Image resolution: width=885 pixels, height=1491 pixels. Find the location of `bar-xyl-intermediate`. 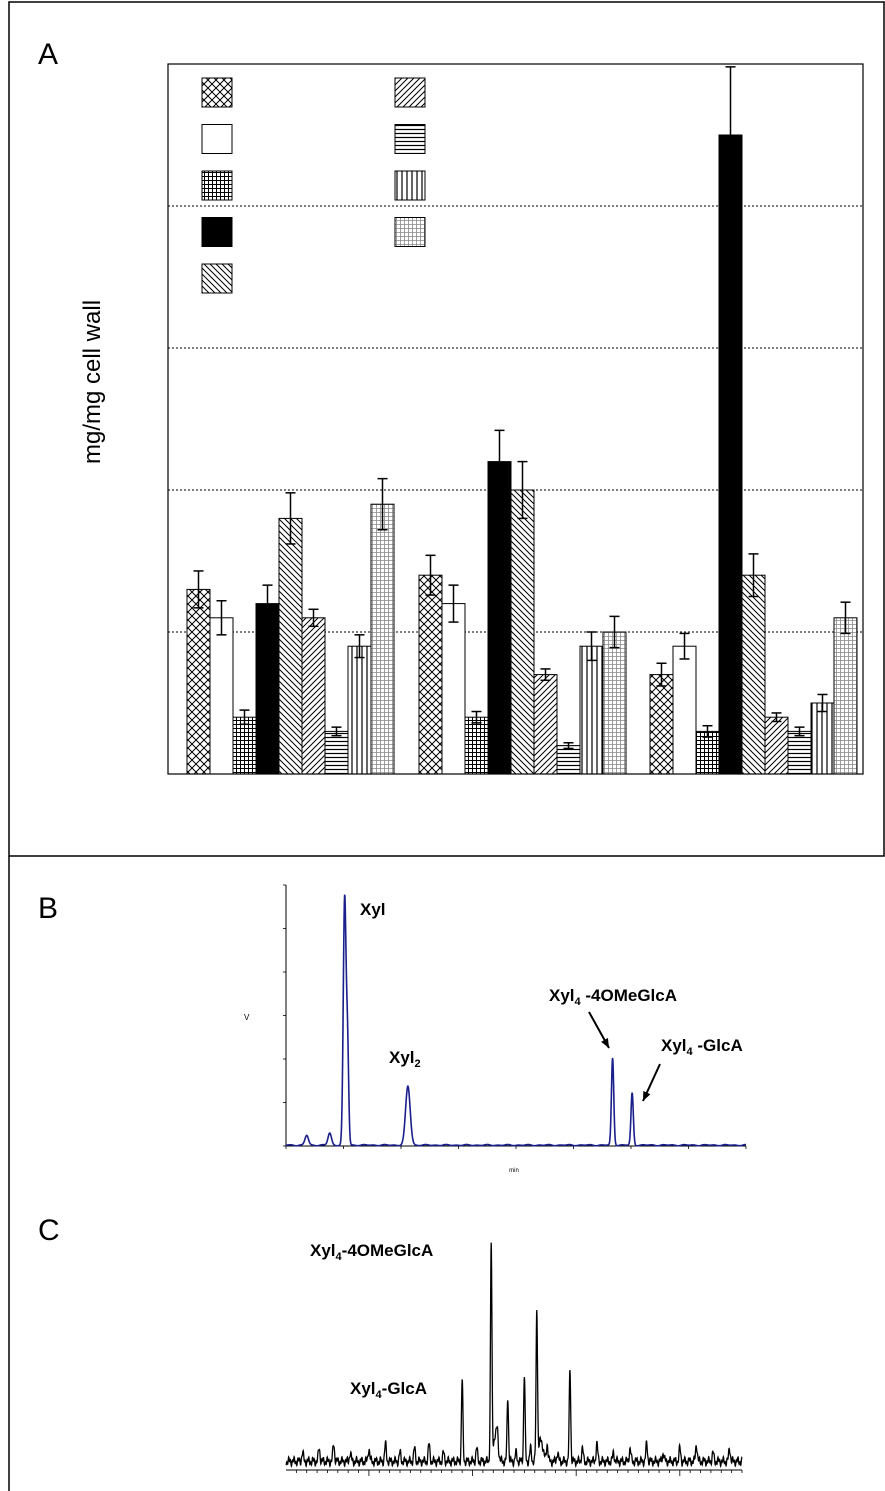

bar-xyl-intermediate is located at coordinates (499, 618).